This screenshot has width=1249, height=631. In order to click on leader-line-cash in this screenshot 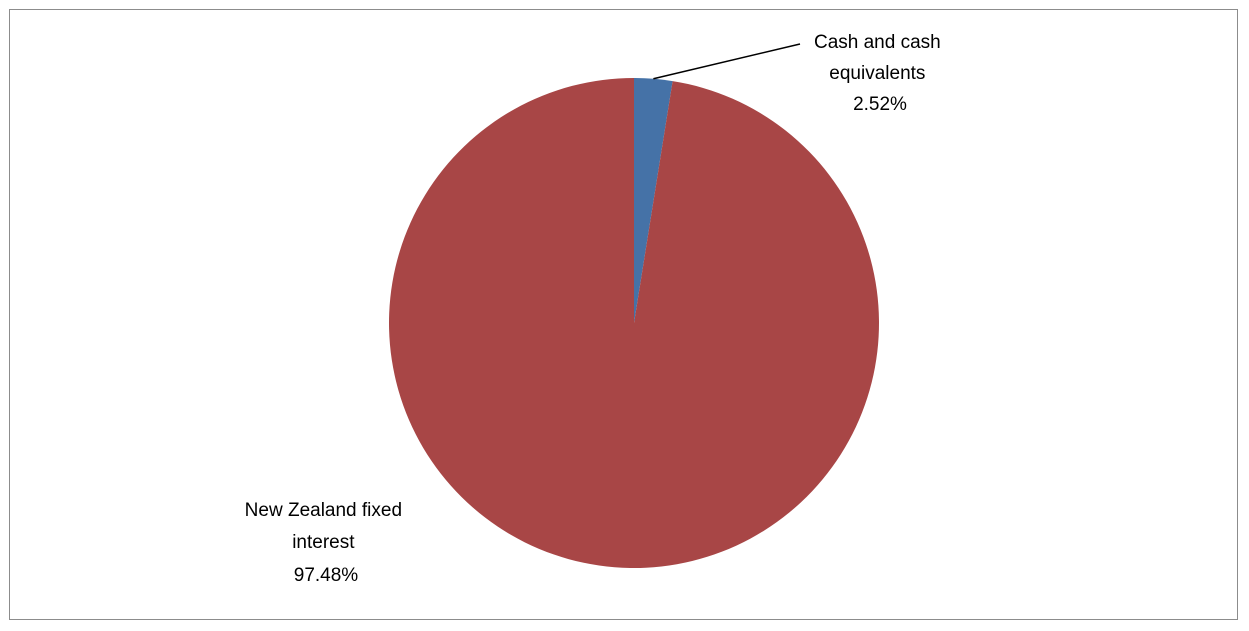, I will do `click(727, 61)`.